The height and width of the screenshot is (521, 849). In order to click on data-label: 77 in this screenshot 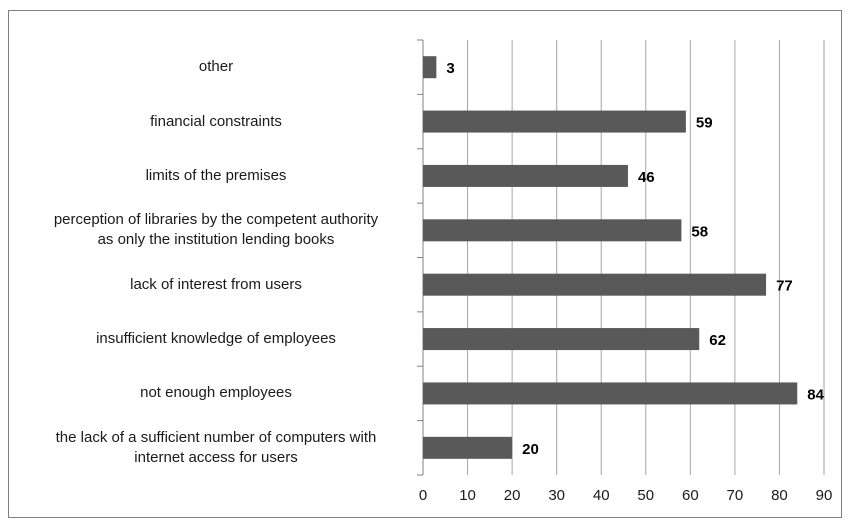, I will do `click(784, 286)`.